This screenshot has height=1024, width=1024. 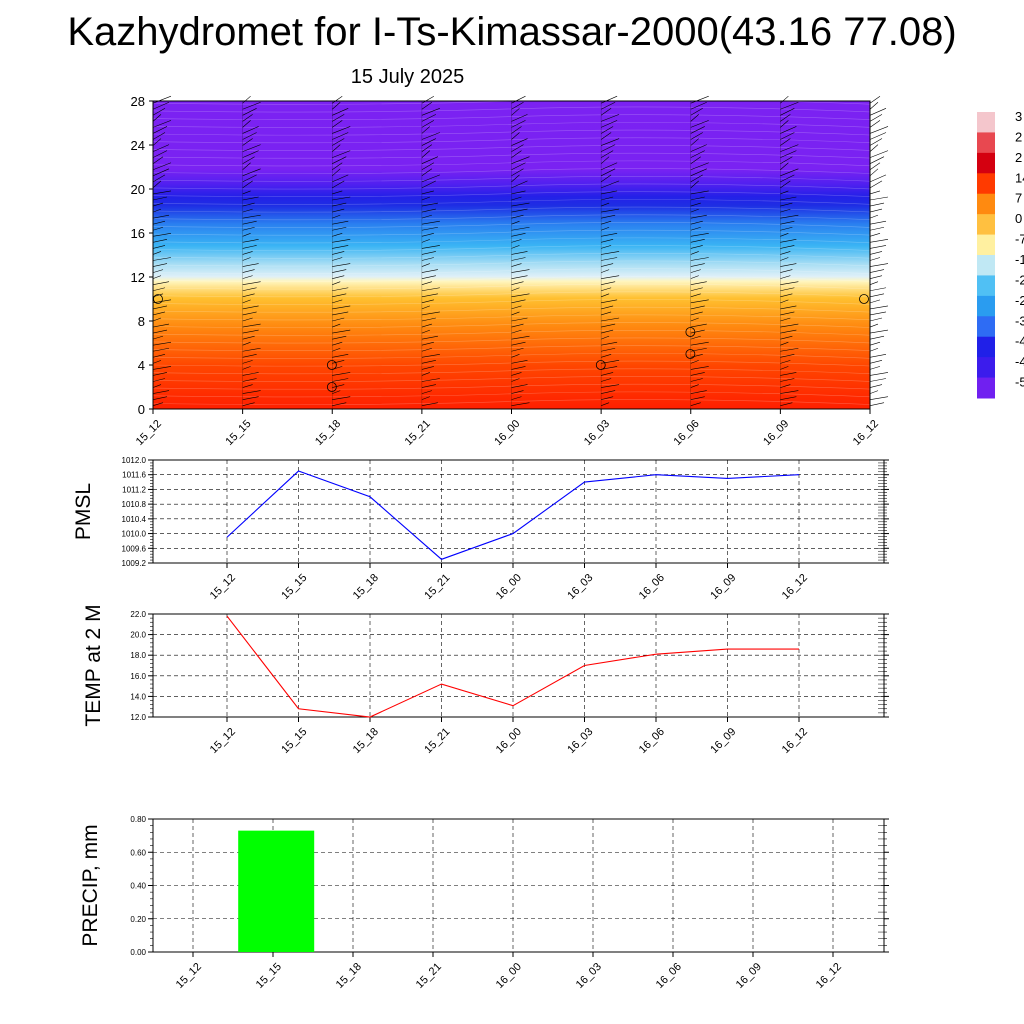 I want to click on colorbar-label: 2, so click(x=1018, y=157).